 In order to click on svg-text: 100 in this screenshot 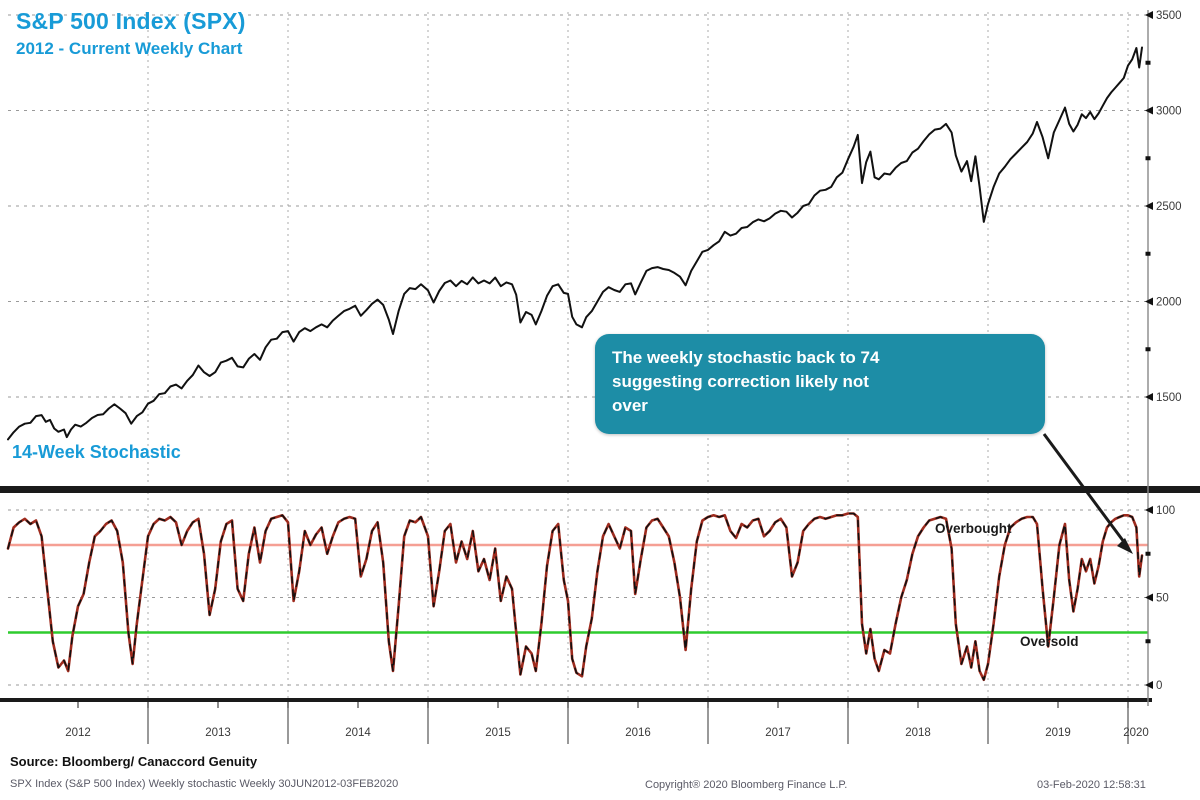, I will do `click(1165, 511)`.